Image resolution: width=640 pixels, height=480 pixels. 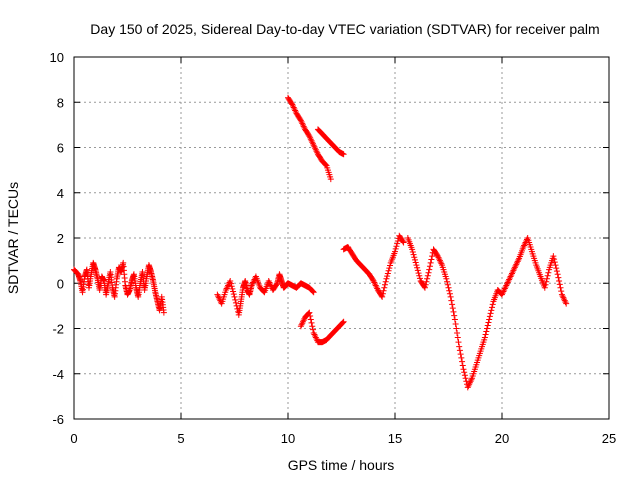 I want to click on y-tick-label: -2, so click(x=58, y=329).